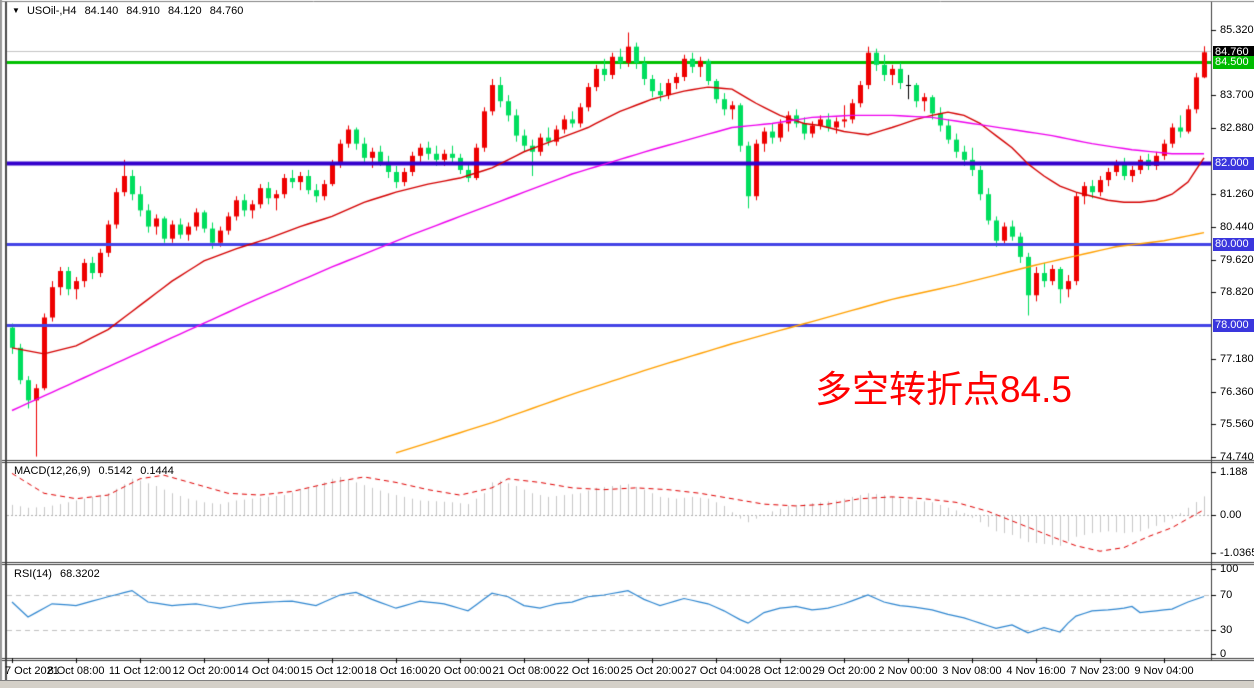 The height and width of the screenshot is (688, 1254). Describe the element at coordinates (588, 671) in the screenshot. I see `time-tick-label: 22 Oct 16:00` at that location.